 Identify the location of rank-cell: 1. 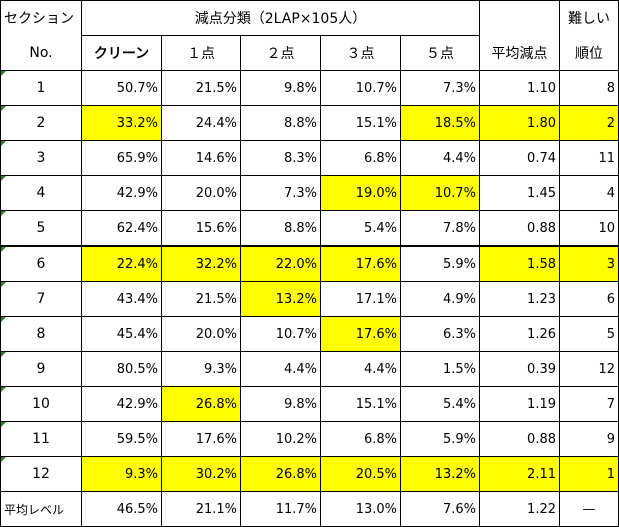
(589, 474).